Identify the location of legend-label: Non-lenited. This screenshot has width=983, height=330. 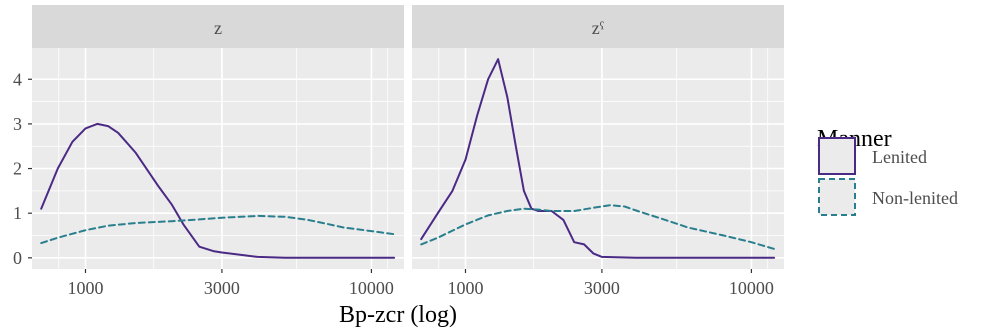
(915, 198).